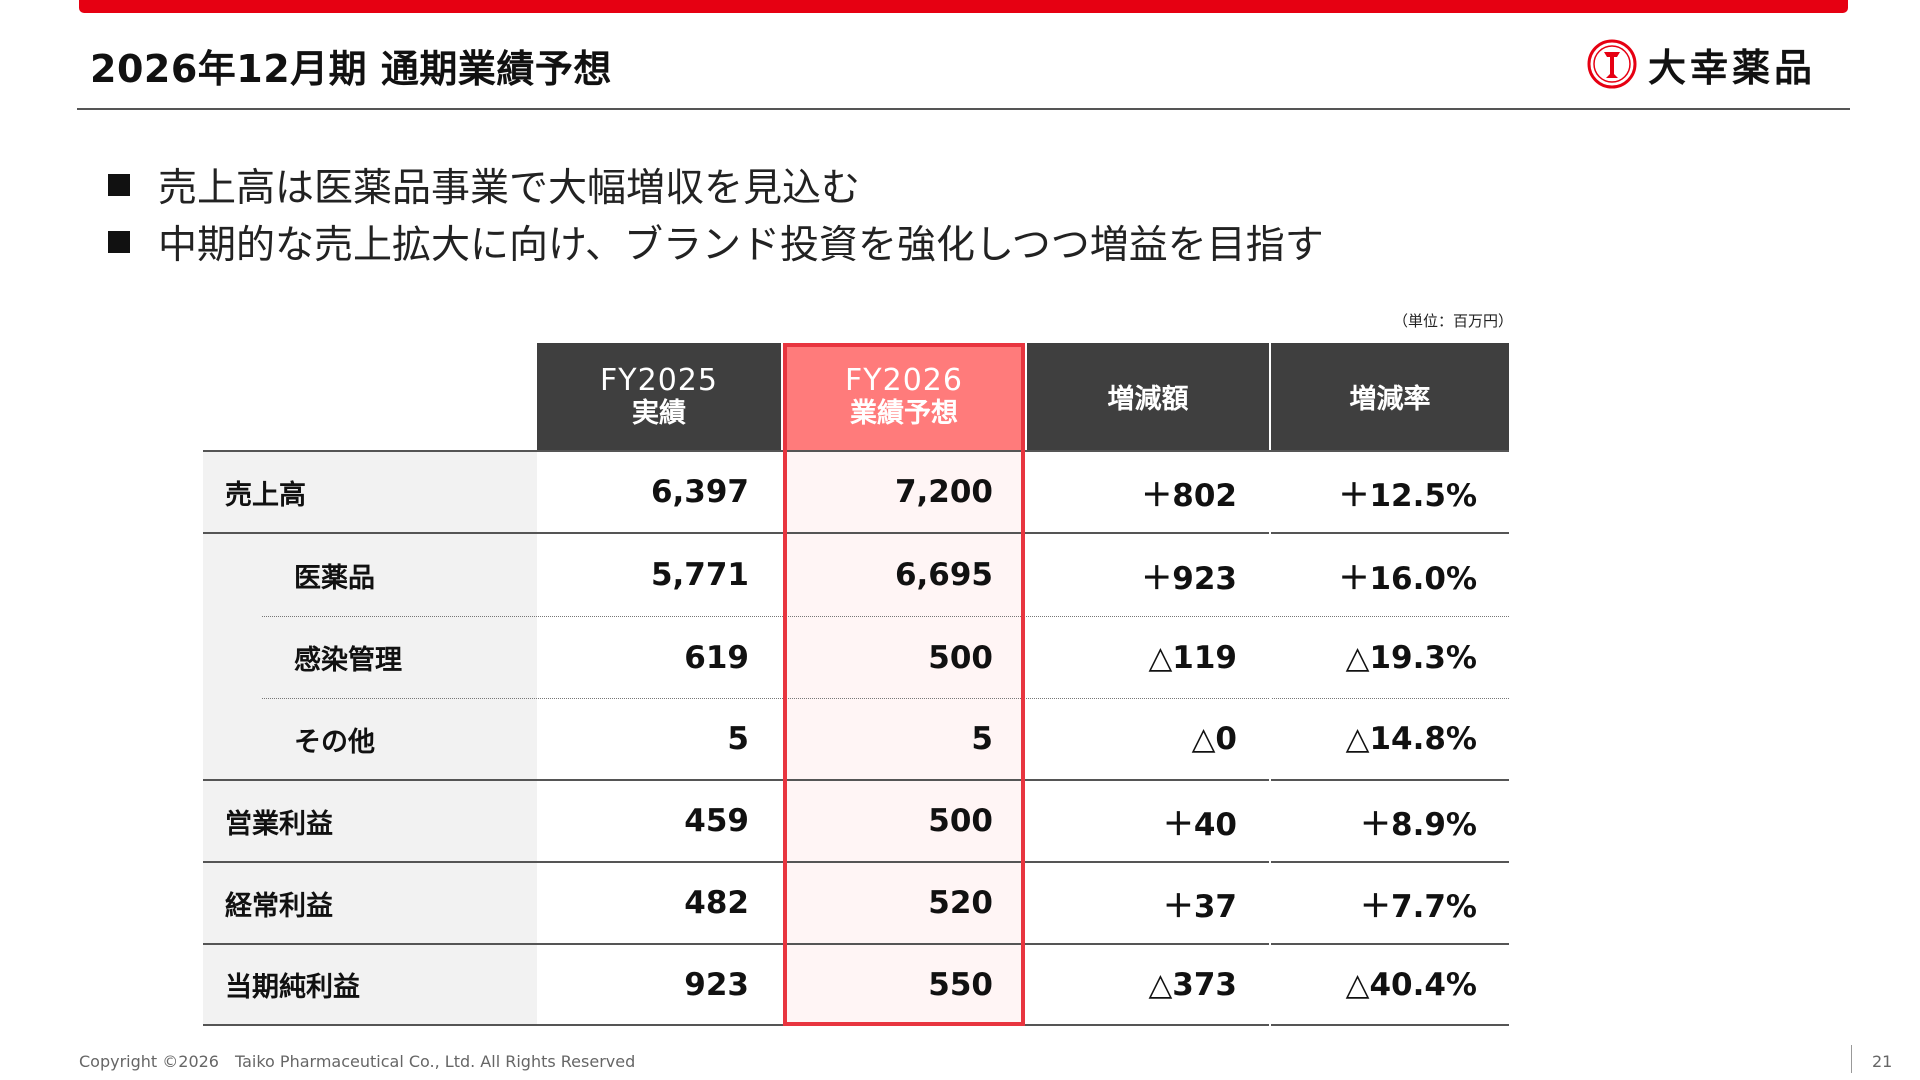 The width and height of the screenshot is (1920, 1080). What do you see at coordinates (1411, 739) in the screenshot?
I see `cell-change-rate-other: △14.8%` at bounding box center [1411, 739].